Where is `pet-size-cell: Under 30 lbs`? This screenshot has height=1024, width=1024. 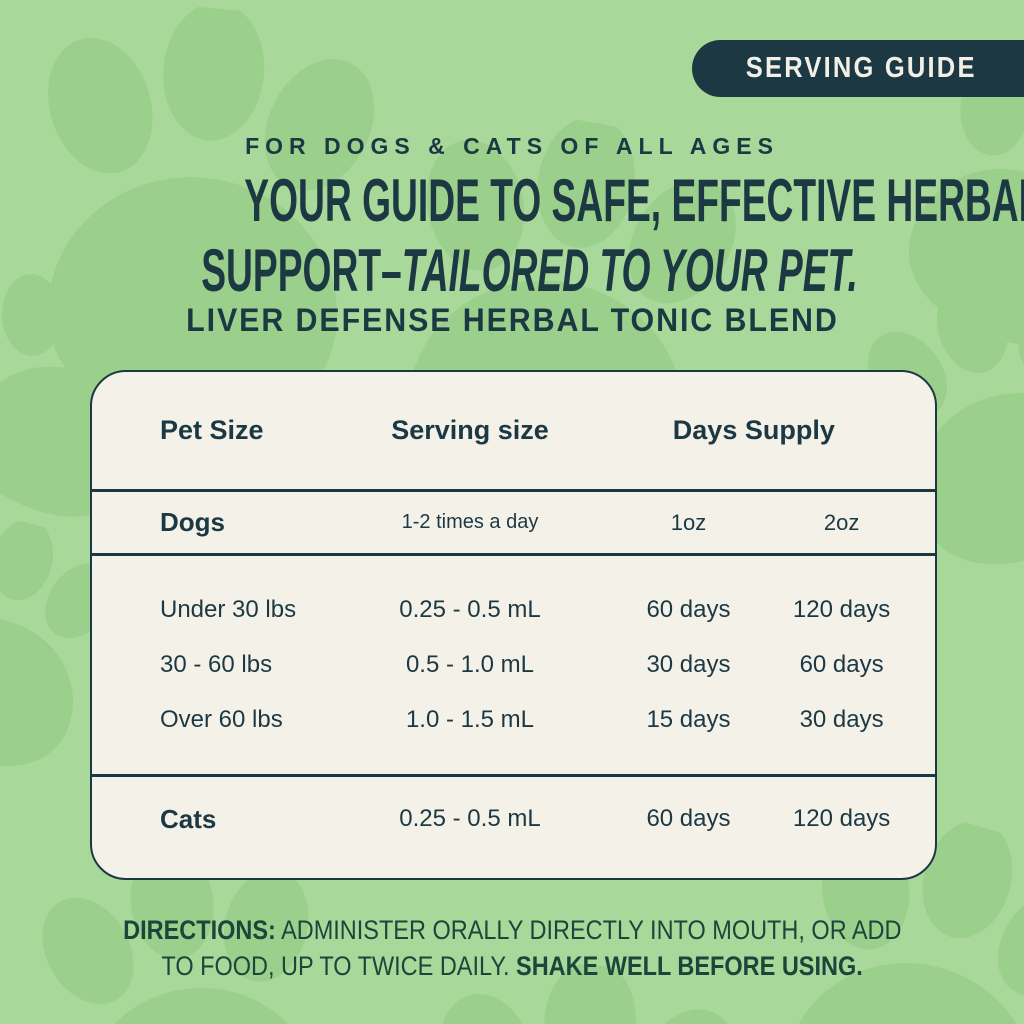
pet-size-cell: Under 30 lbs is located at coordinates (228, 609).